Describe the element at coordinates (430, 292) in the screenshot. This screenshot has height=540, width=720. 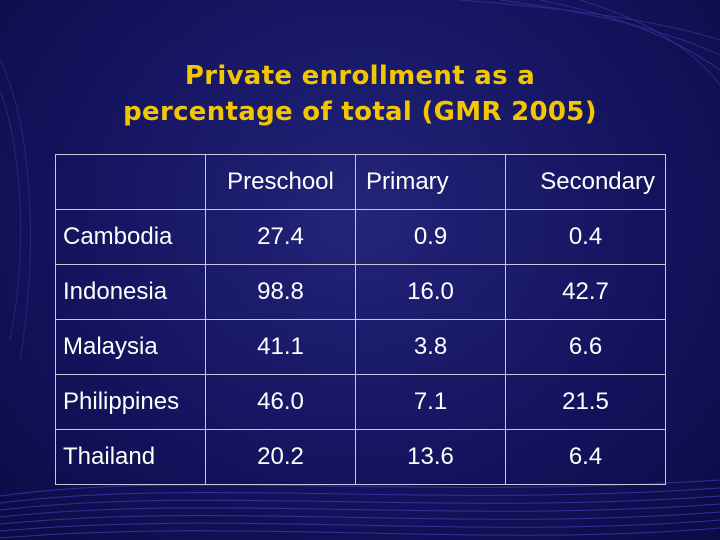
I see `cell-primary: 16.0` at that location.